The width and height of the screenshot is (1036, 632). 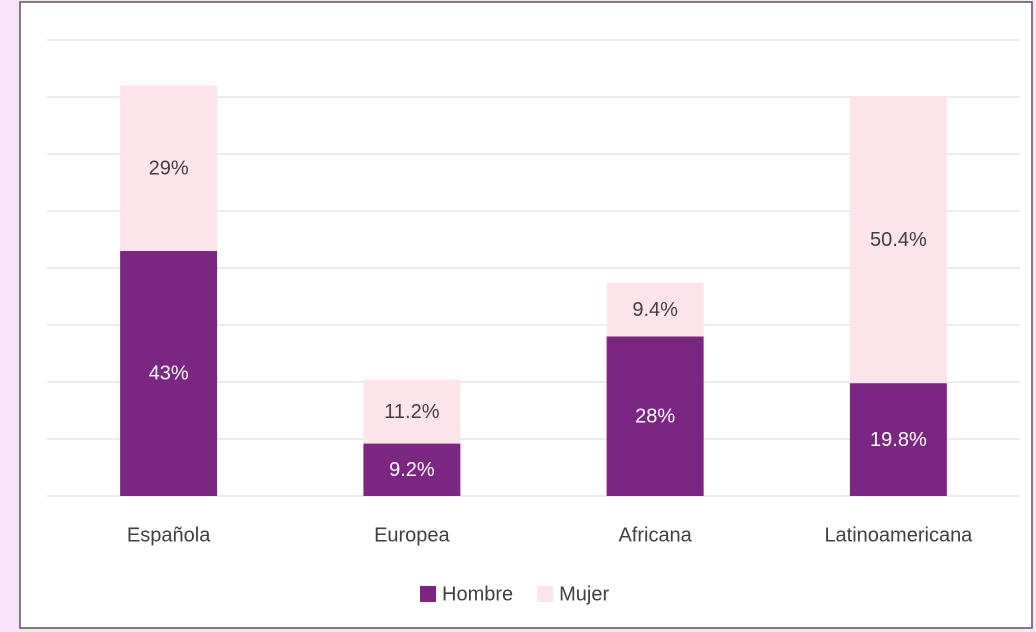 I want to click on data-label: 28%, so click(x=655, y=416).